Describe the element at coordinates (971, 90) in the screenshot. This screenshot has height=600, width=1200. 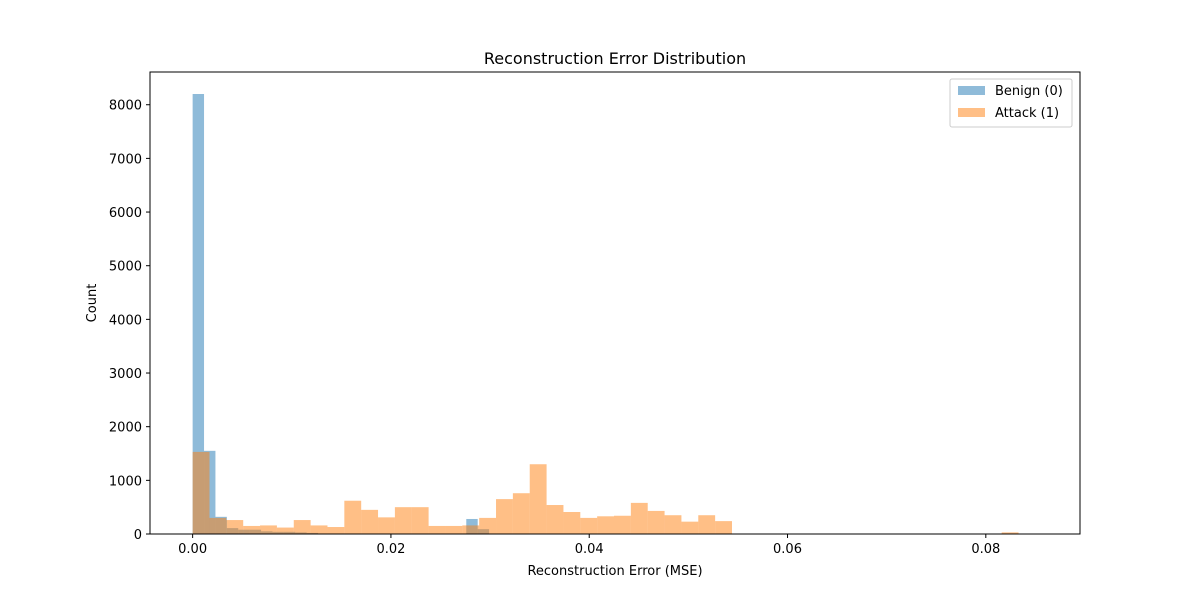
I see `legend-swatch-benign` at that location.